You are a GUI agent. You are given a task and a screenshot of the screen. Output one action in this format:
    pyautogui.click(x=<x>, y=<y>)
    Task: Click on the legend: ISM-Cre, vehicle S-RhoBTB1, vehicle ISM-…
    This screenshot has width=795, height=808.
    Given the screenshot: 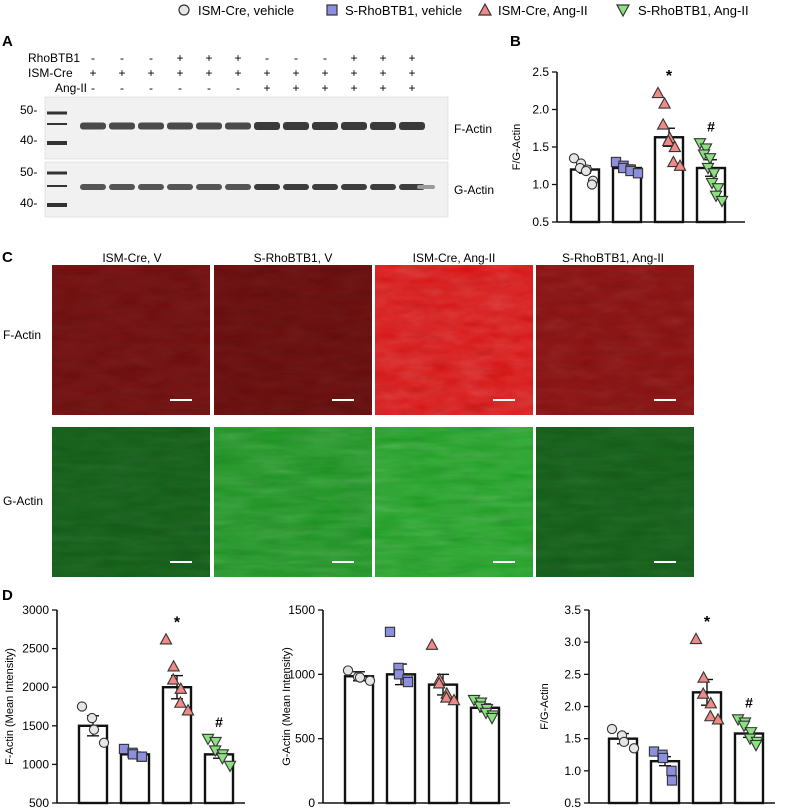 What is the action you would take?
    pyautogui.click(x=463, y=10)
    